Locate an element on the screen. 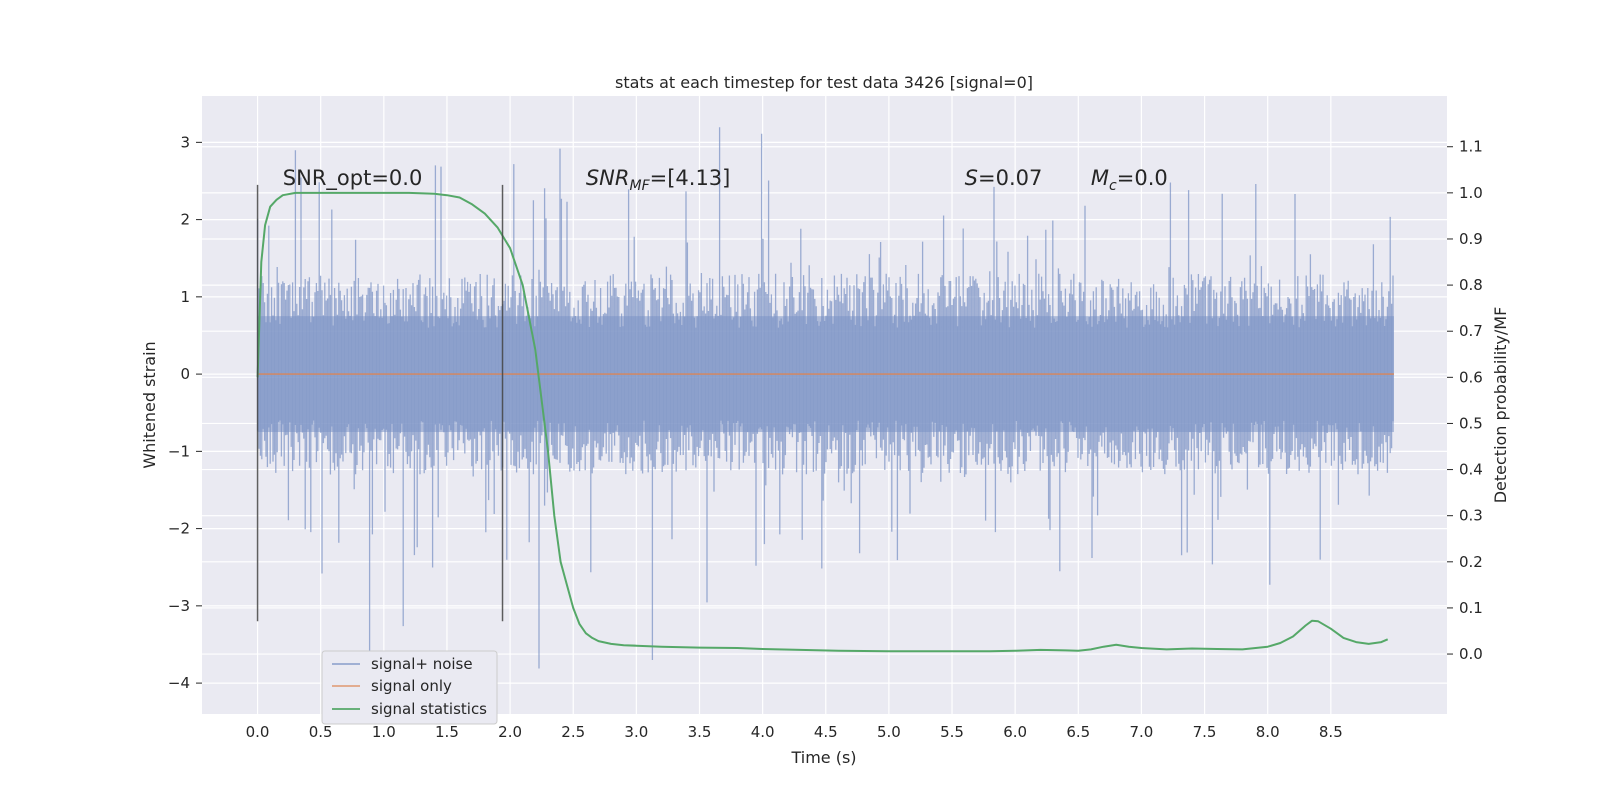  vertical-markers is located at coordinates (380, 403).